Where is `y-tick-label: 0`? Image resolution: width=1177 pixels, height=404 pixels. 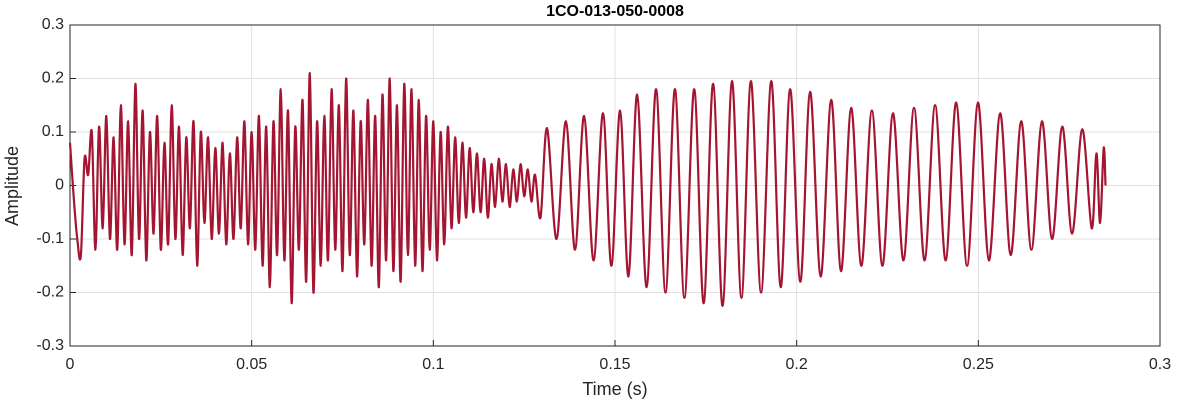 y-tick-label: 0 is located at coordinates (59, 185).